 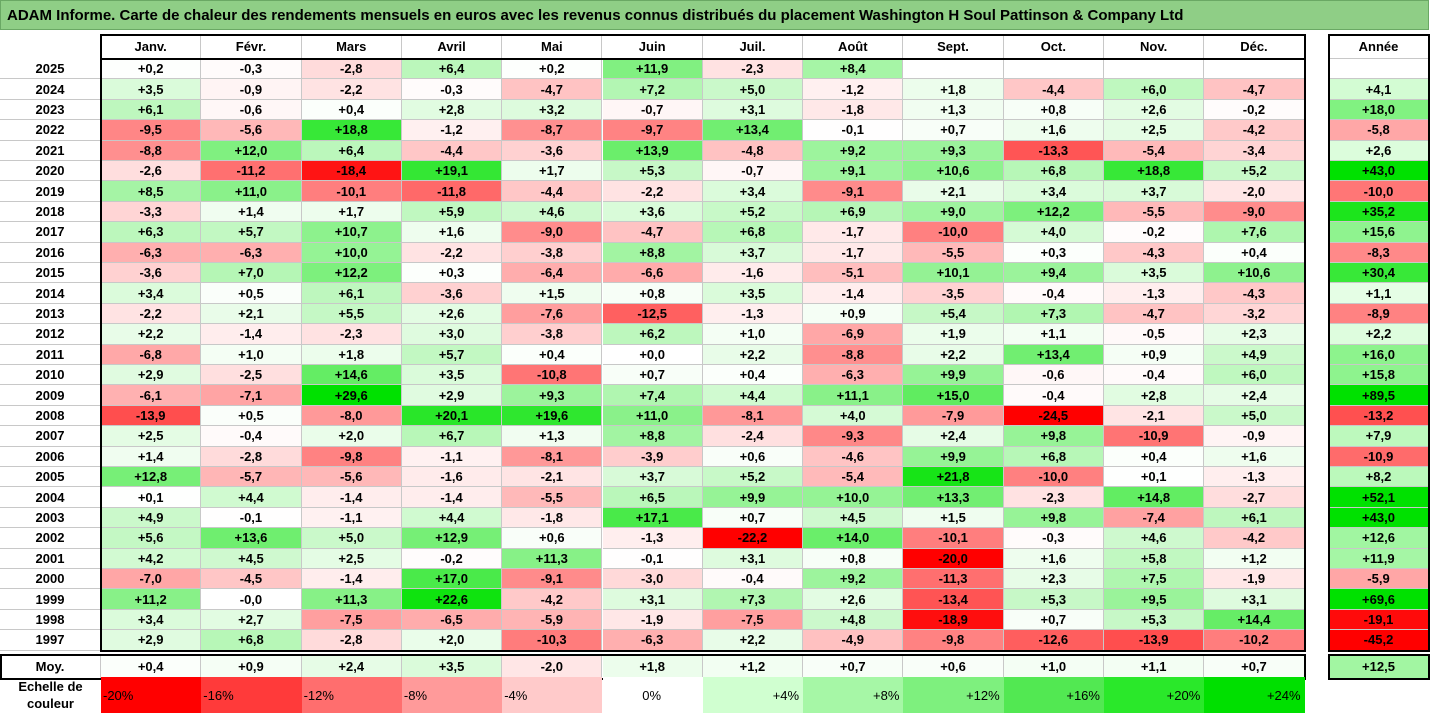 I want to click on year-label: 2015, so click(x=50, y=273).